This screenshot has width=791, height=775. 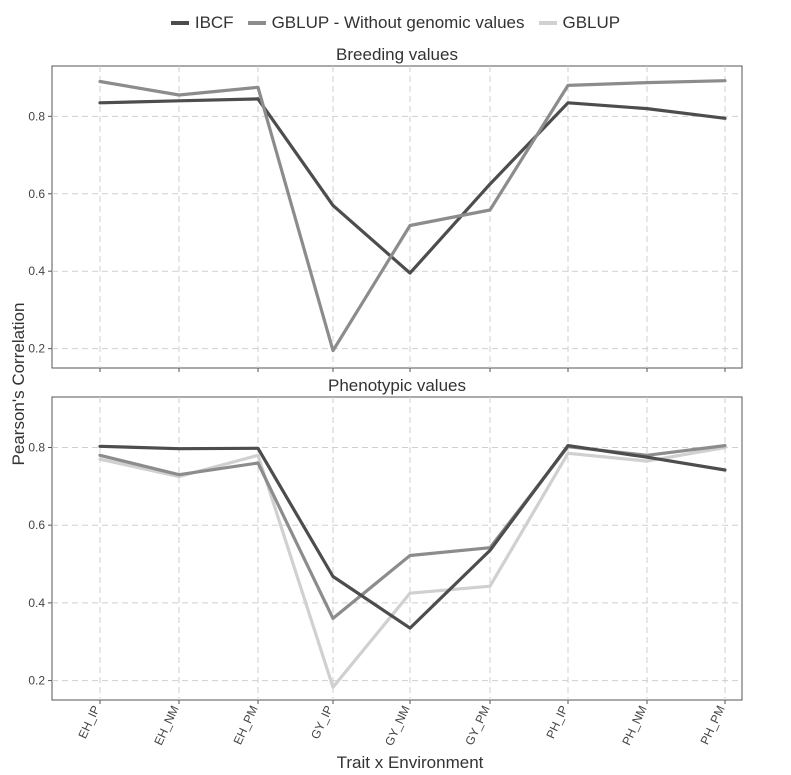 I want to click on legend-item: IBCF, so click(x=202, y=23).